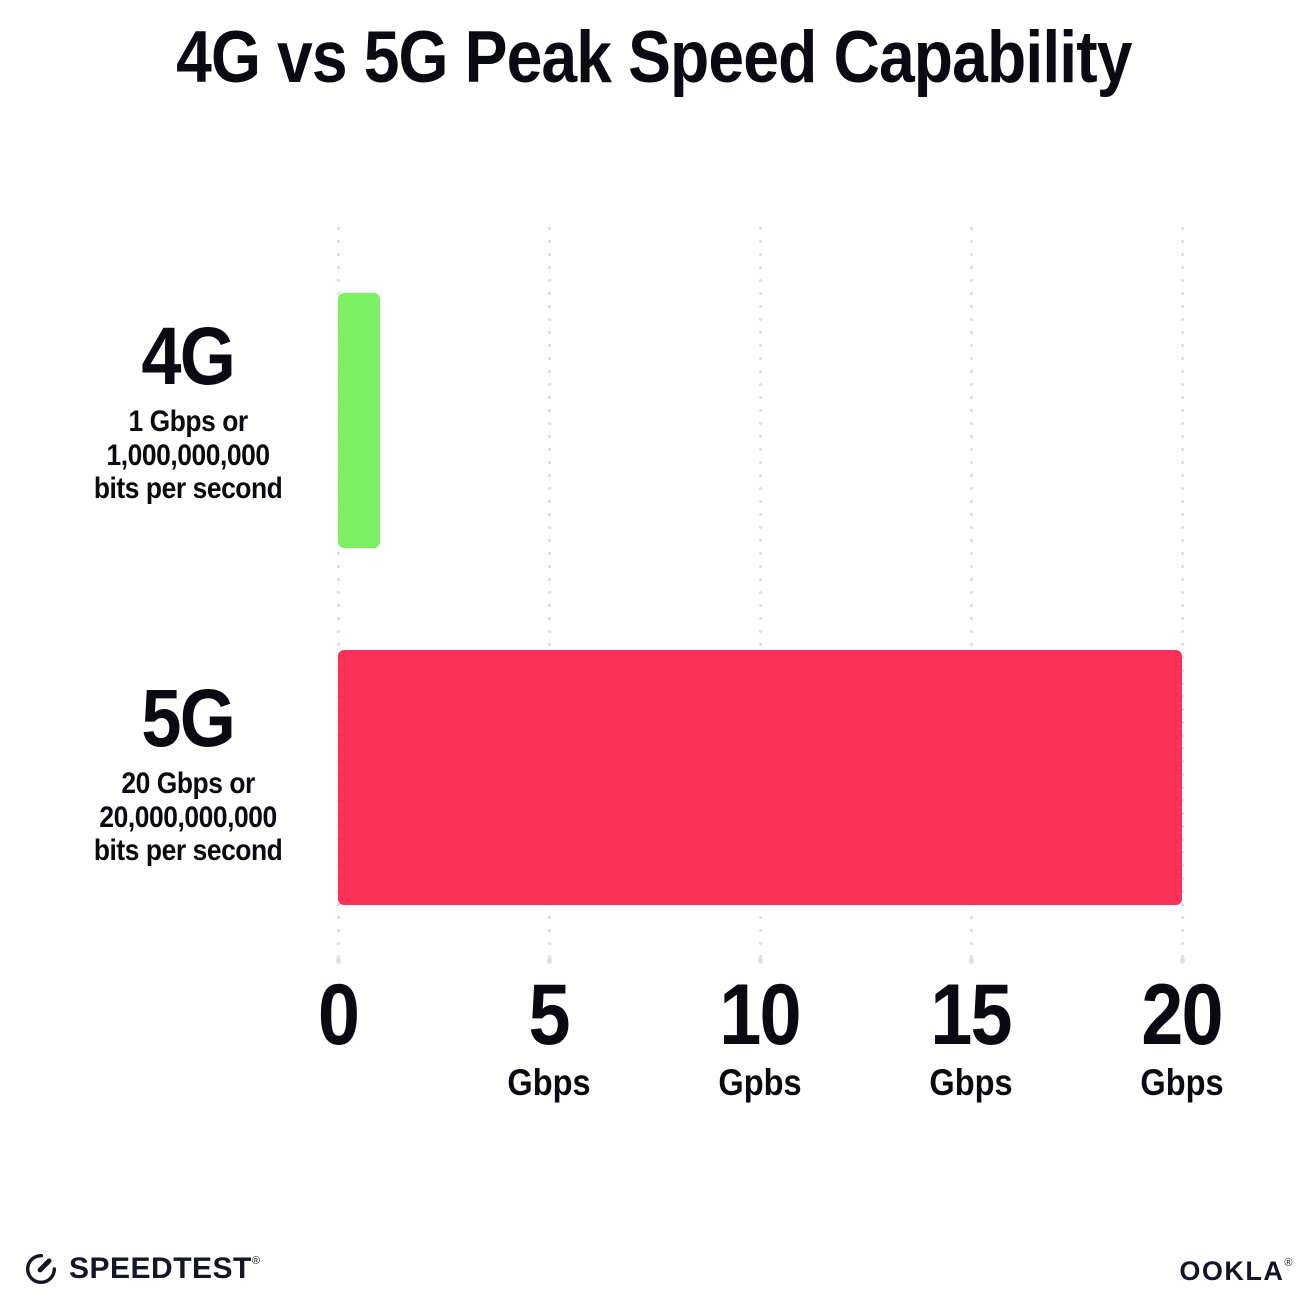 Image resolution: width=1308 pixels, height=1315 pixels. I want to click on page-title: 4G vs 5G Peak Speed Capability, so click(654, 57).